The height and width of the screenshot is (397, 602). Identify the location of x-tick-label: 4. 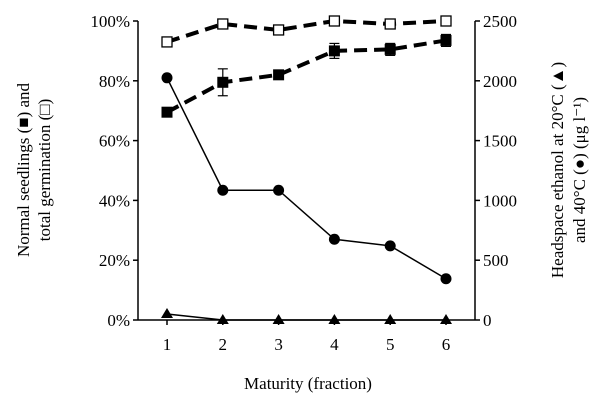
(334, 344).